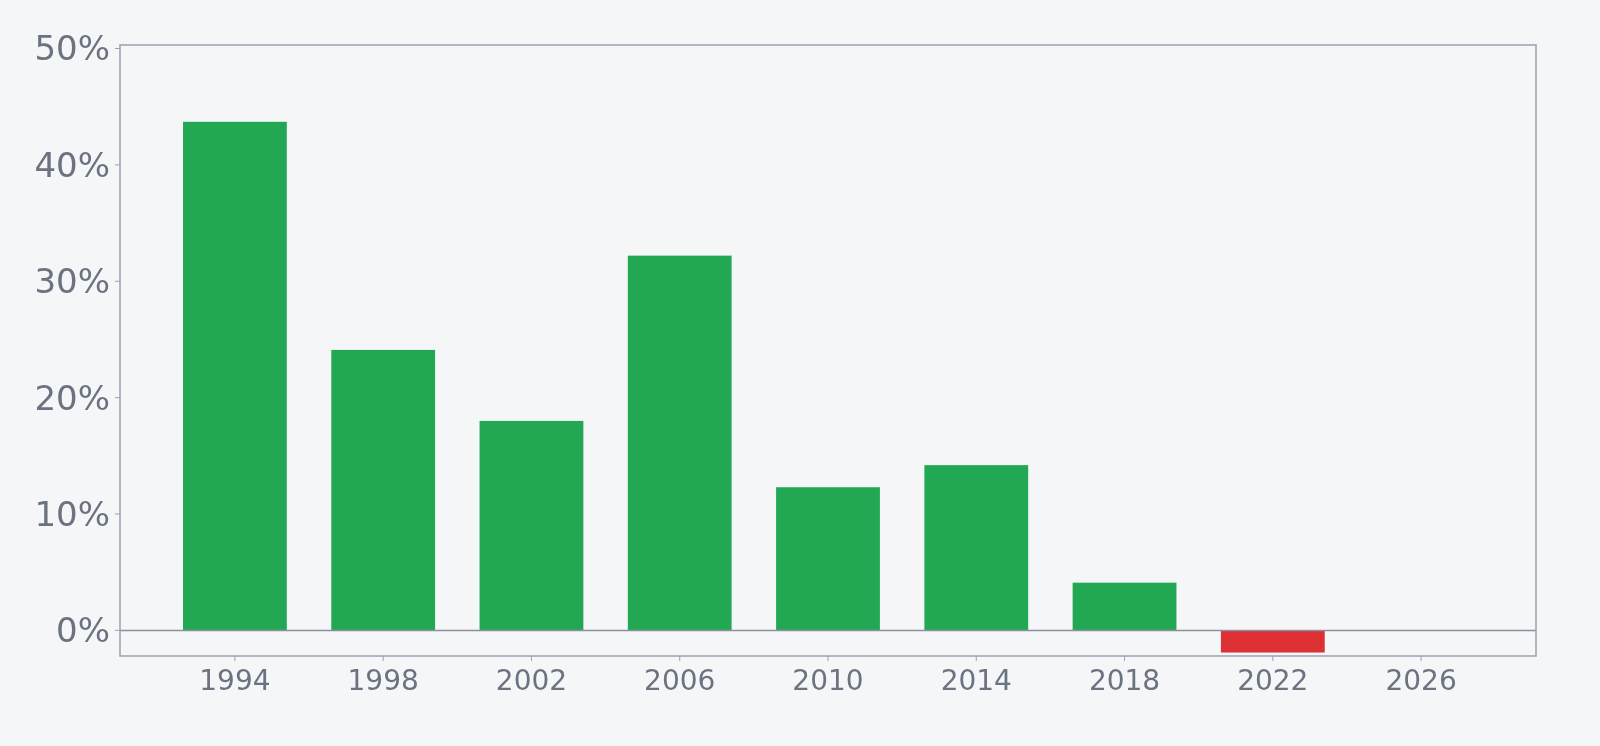 This screenshot has width=1600, height=746. What do you see at coordinates (72, 397) in the screenshot?
I see `y-tick-label: 20%` at bounding box center [72, 397].